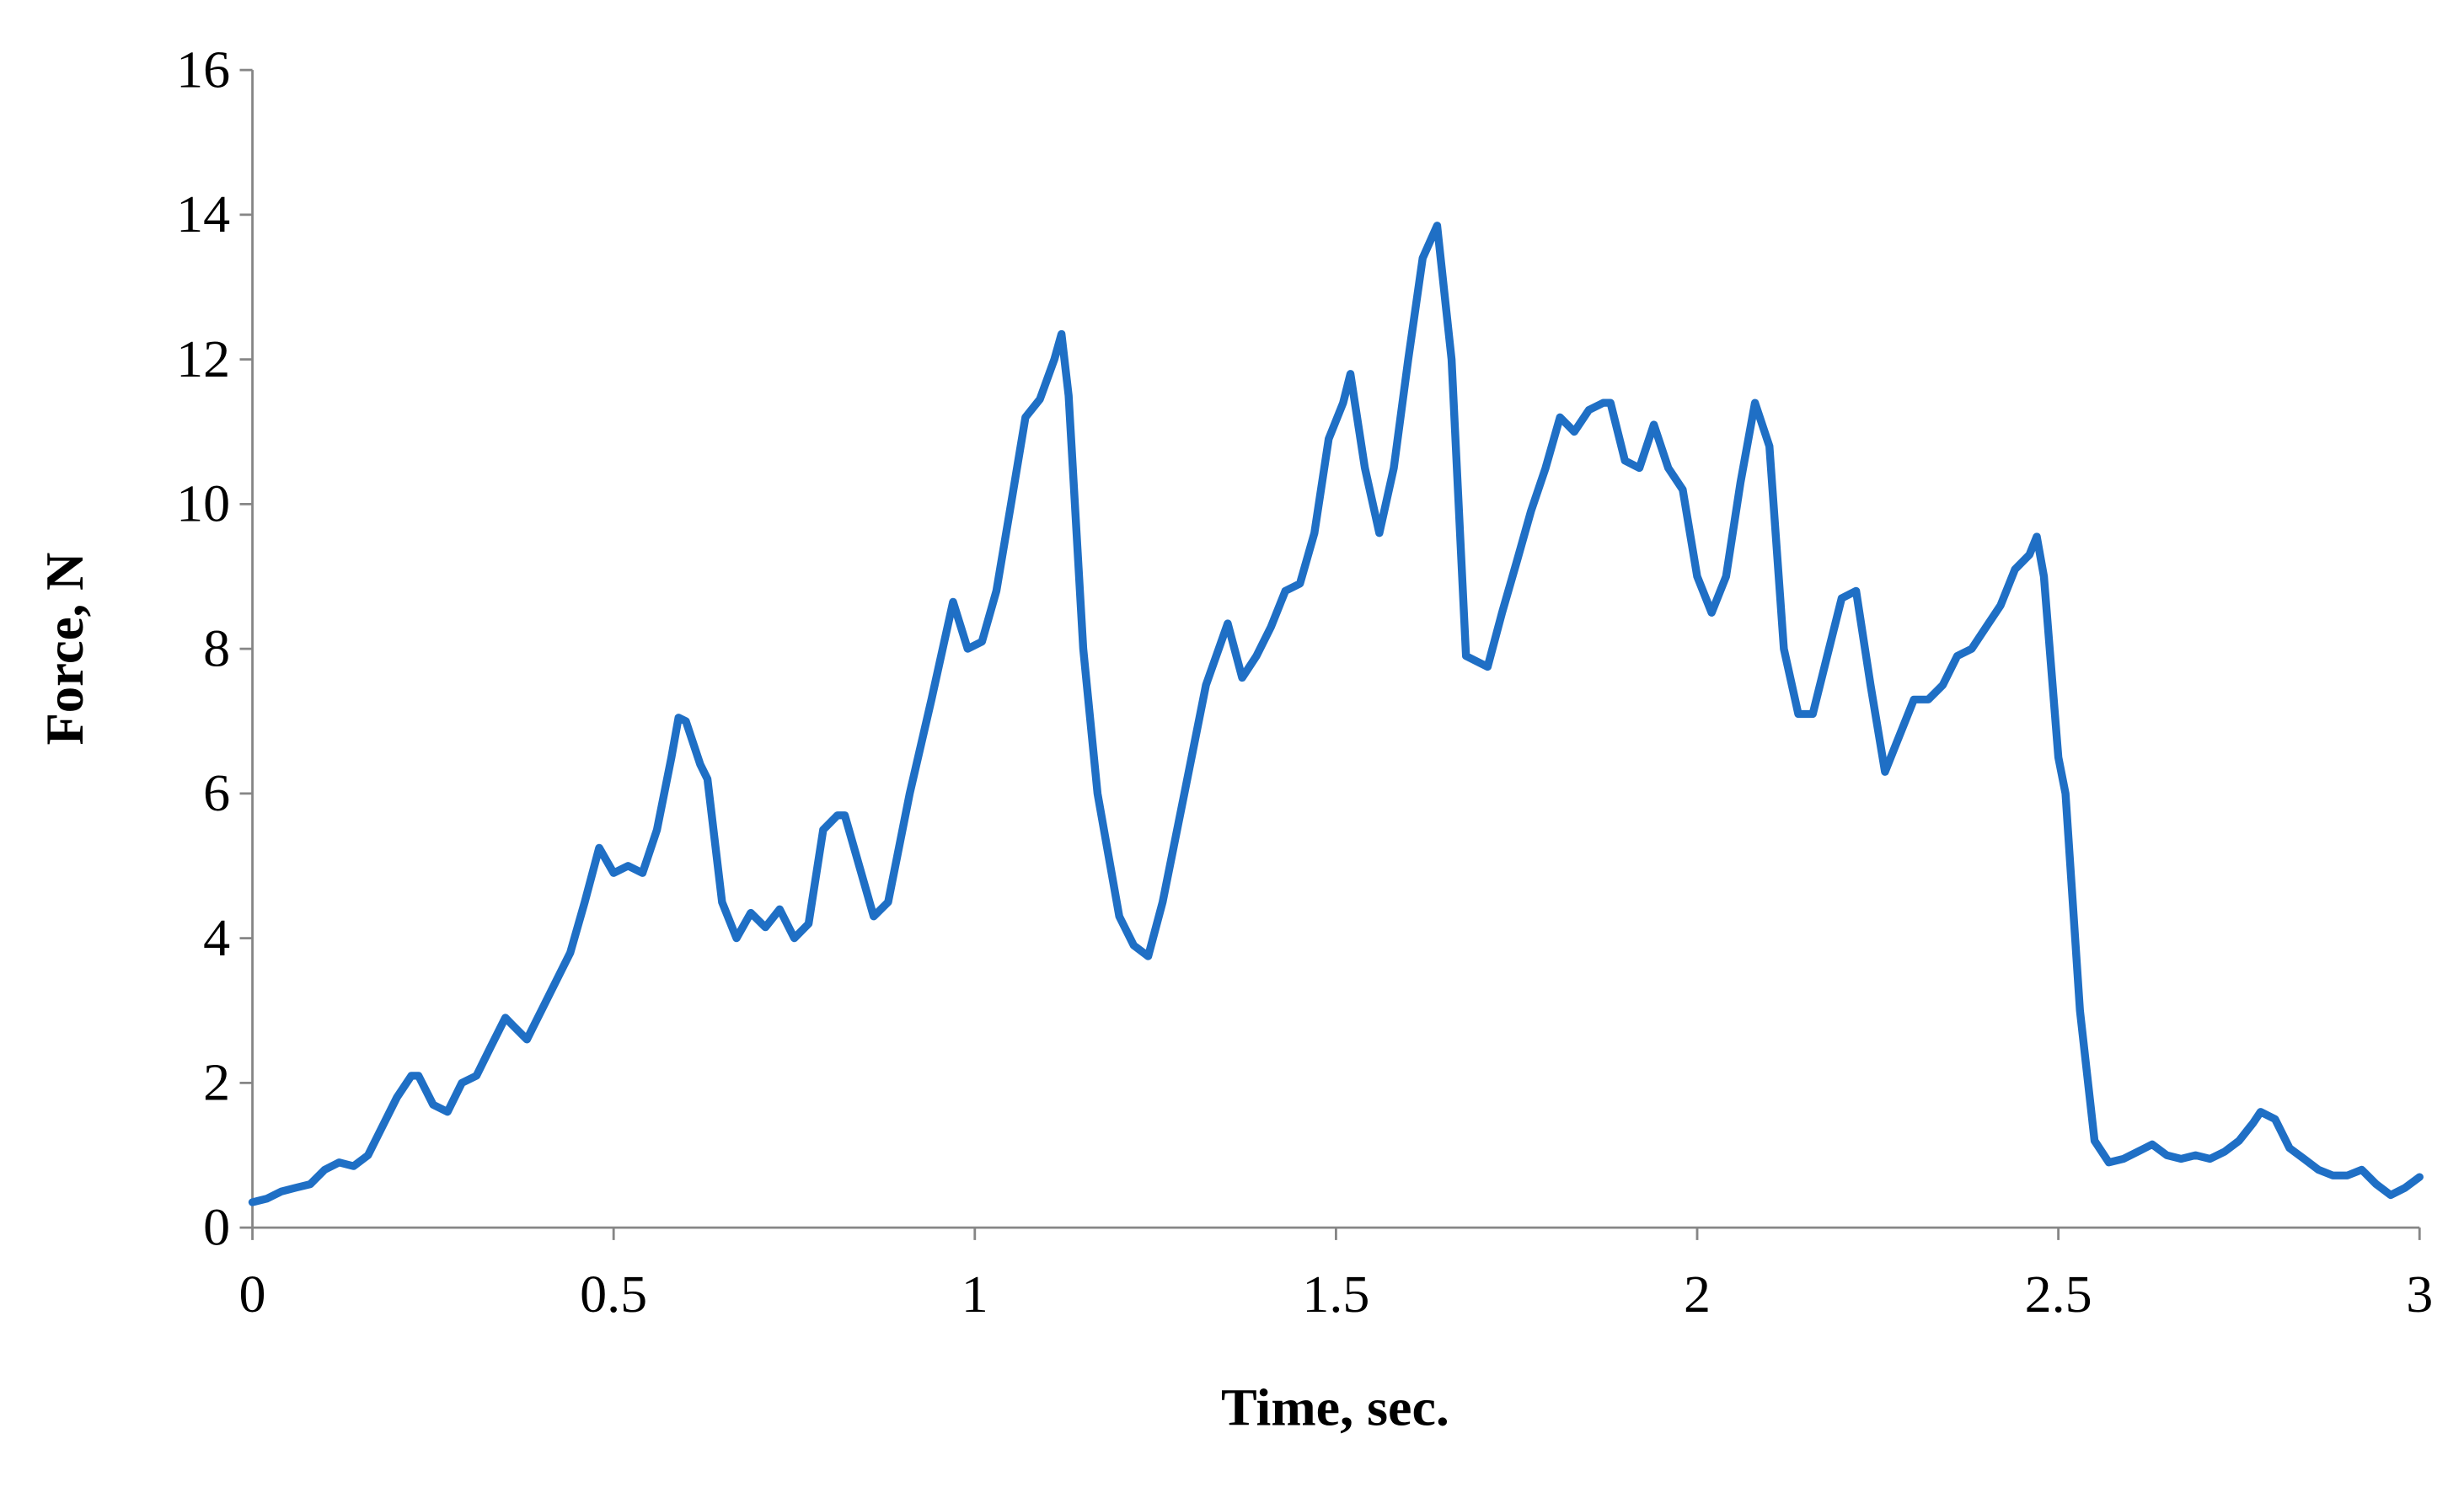 The height and width of the screenshot is (1503, 2464). I want to click on x-tick-label: 1, so click(975, 1293).